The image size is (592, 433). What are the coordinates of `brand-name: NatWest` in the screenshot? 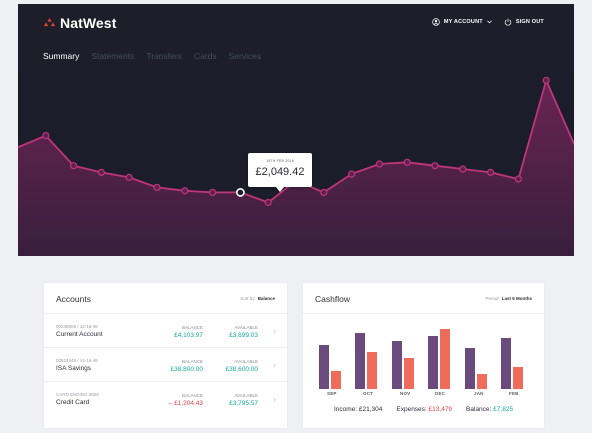 It's located at (88, 23).